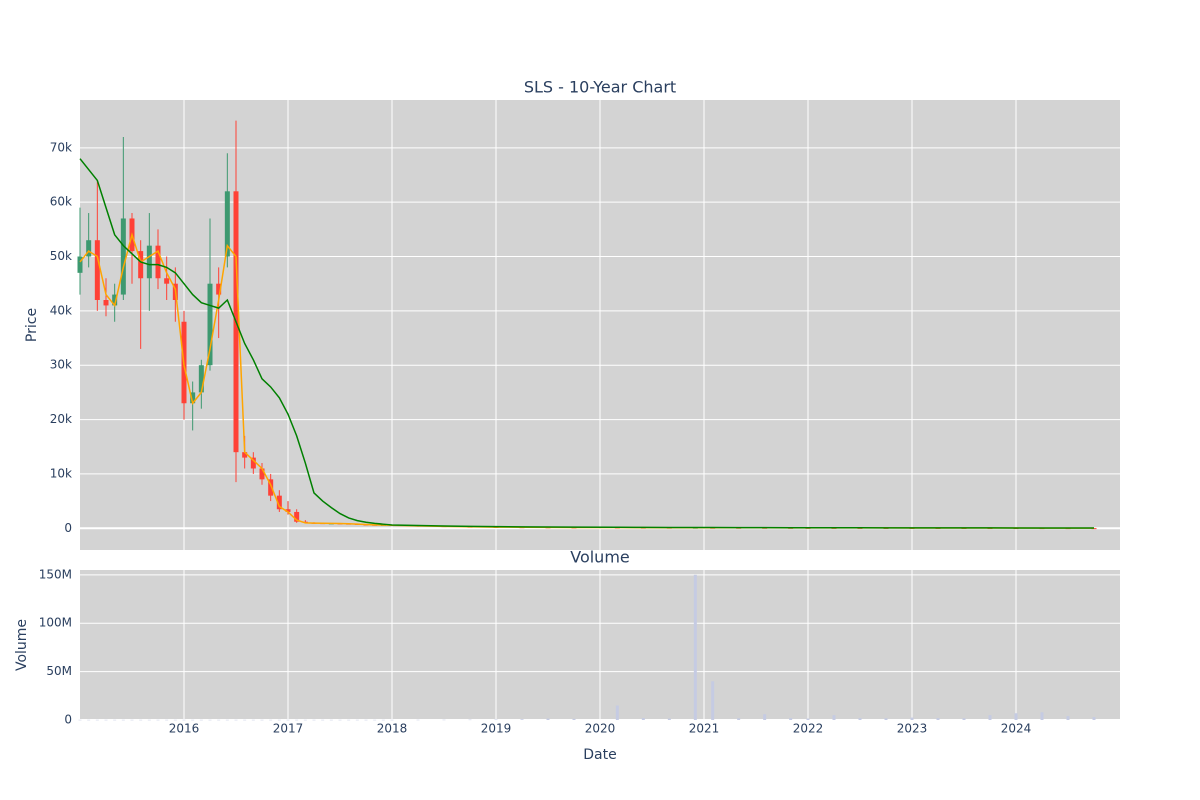  Describe the element at coordinates (61, 365) in the screenshot. I see `y-tick-label: 30k` at that location.